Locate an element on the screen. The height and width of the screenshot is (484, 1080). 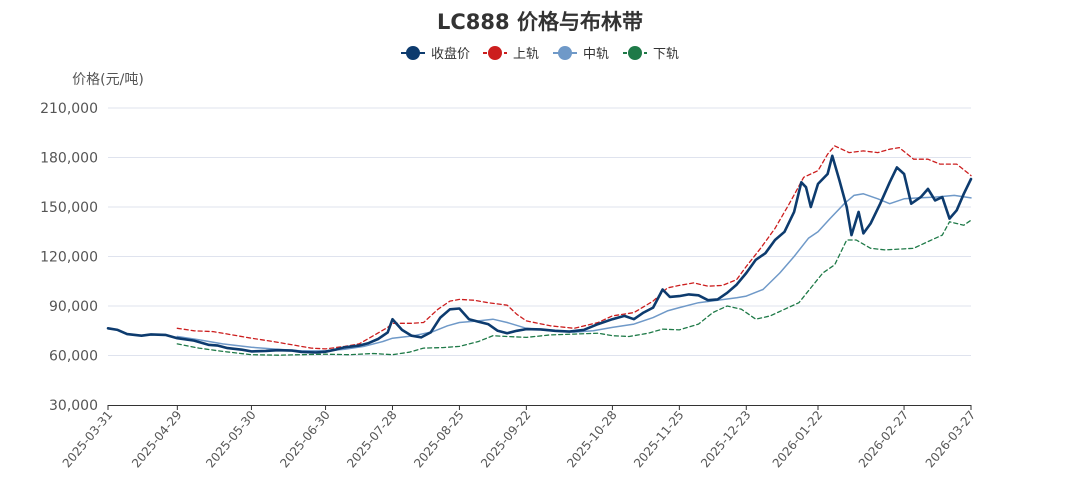
y-tick-label: 150,000 is located at coordinates (69, 208).